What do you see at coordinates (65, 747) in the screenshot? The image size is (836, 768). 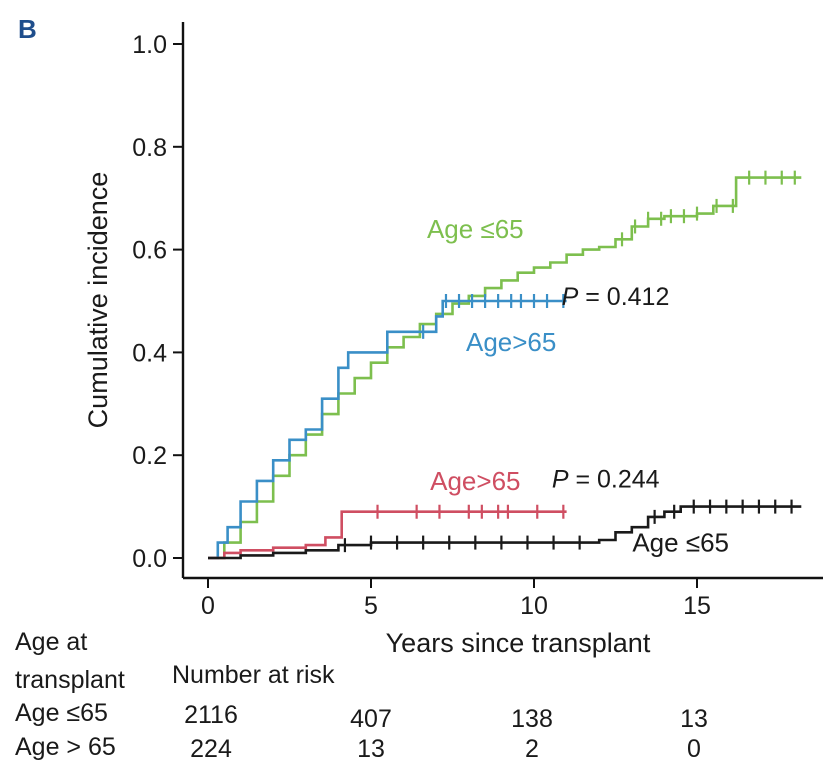 I see `risk-row-label: Age > 65` at bounding box center [65, 747].